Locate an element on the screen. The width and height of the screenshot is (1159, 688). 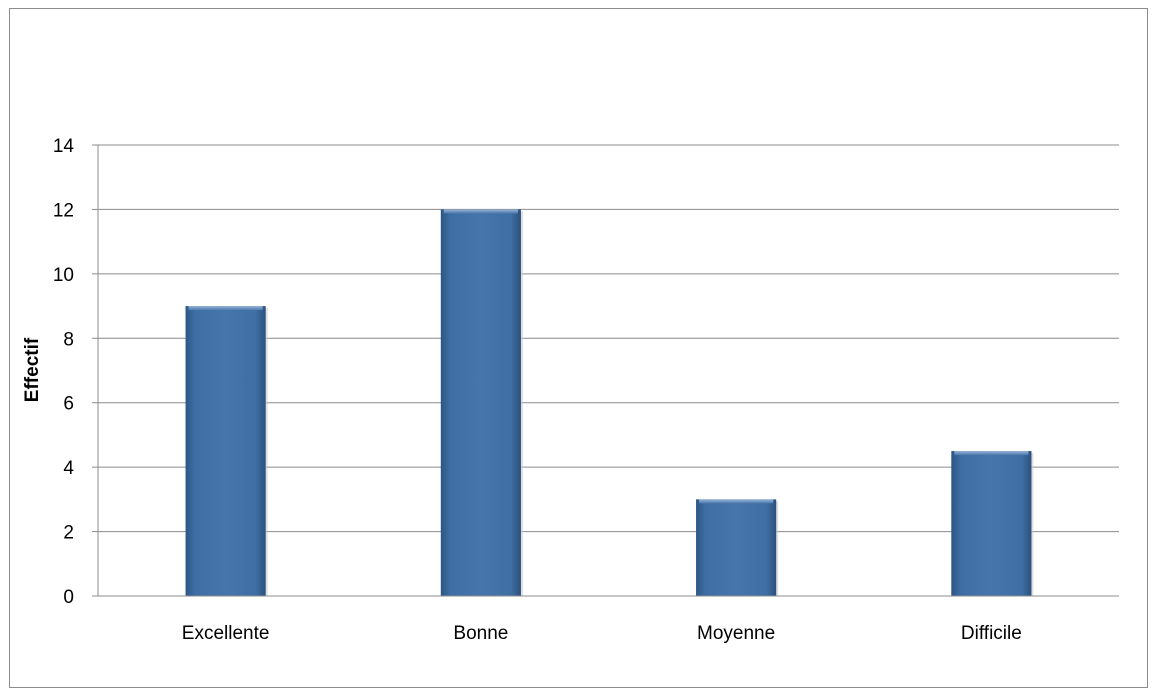
bar-bonne is located at coordinates (481, 402).